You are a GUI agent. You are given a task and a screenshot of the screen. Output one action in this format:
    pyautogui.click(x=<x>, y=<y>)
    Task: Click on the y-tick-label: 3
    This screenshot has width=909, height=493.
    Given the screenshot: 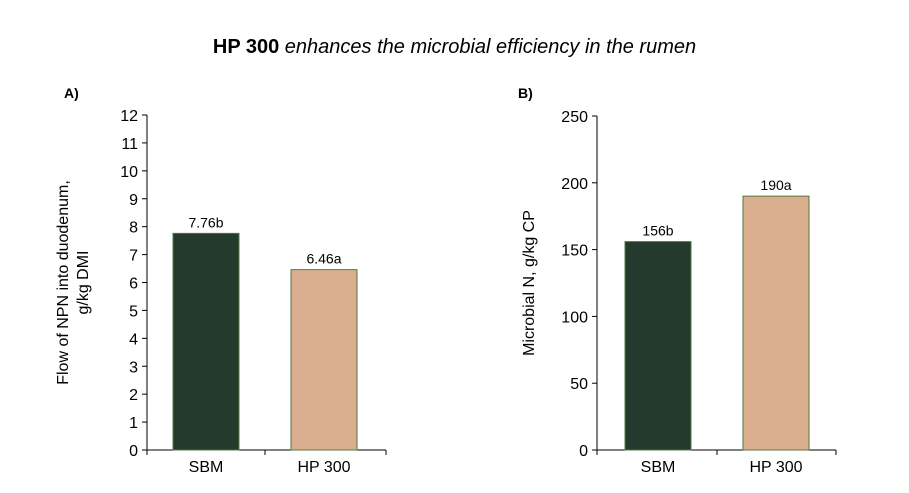 What is the action you would take?
    pyautogui.click(x=133, y=367)
    